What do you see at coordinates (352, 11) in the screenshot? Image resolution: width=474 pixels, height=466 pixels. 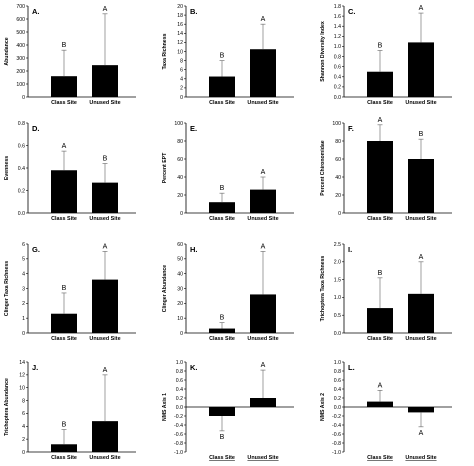 I see `panel-letter: C.` at bounding box center [352, 11].